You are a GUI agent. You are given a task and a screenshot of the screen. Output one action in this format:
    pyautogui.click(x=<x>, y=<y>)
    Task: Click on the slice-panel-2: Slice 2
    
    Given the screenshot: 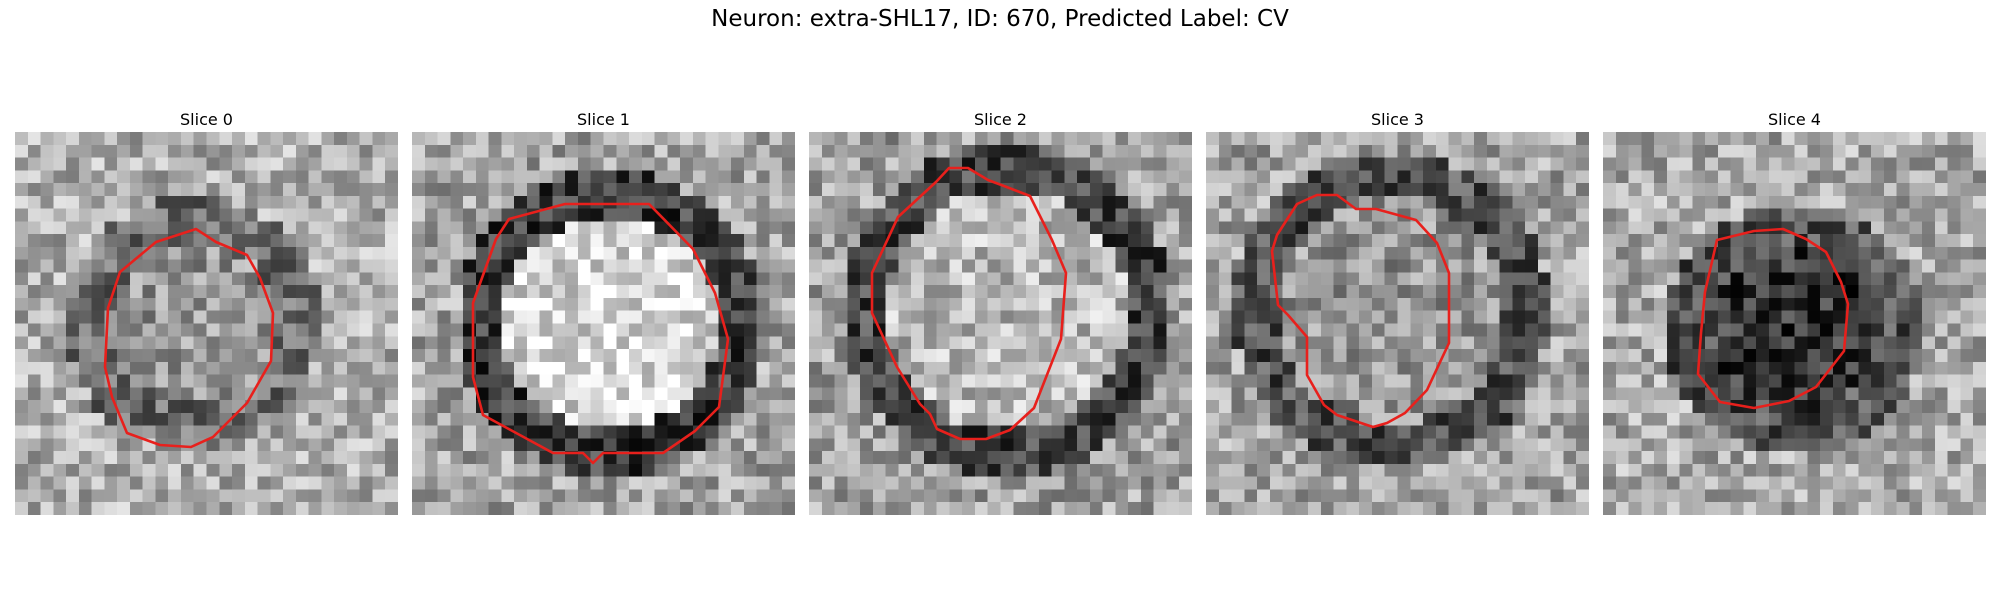 What is the action you would take?
    pyautogui.click(x=1000, y=311)
    